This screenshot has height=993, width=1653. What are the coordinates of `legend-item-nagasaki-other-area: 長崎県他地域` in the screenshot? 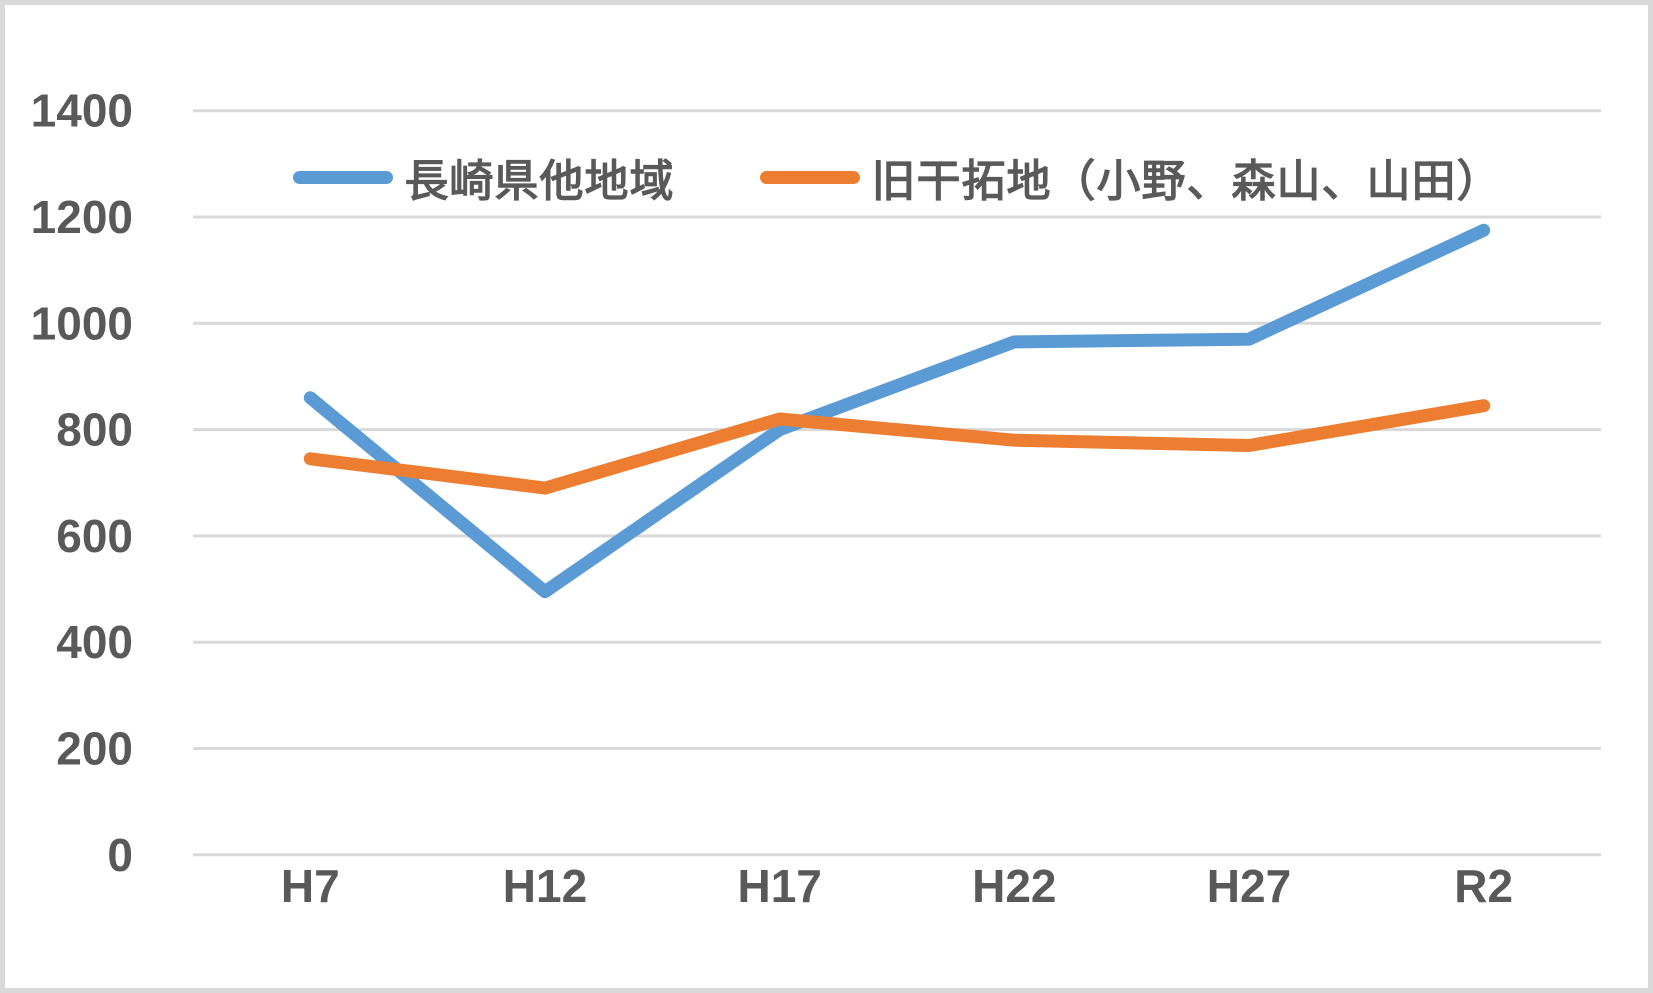 It's located at (483, 177).